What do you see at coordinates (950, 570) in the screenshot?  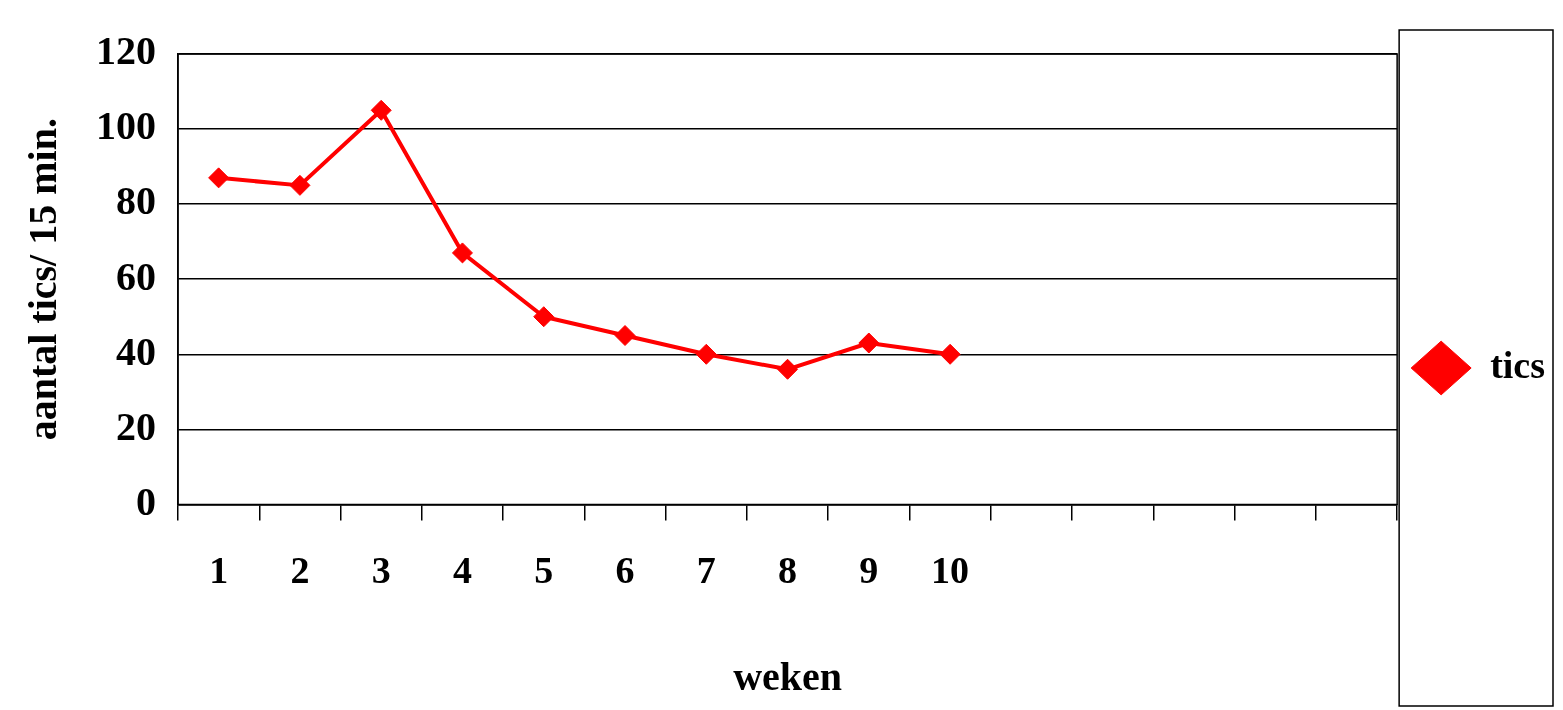 I see `x-tick-label: 10` at bounding box center [950, 570].